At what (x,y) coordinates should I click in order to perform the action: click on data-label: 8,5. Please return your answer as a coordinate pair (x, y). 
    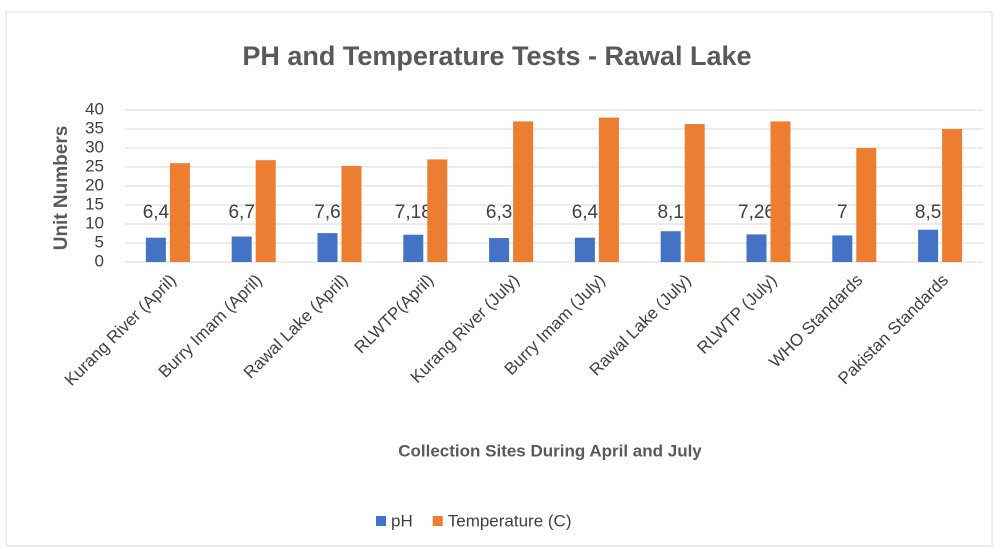
    Looking at the image, I should click on (928, 212).